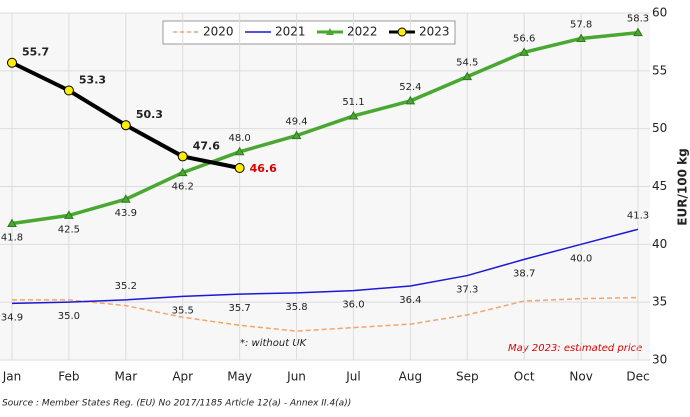 The width and height of the screenshot is (690, 417). Describe the element at coordinates (69, 316) in the screenshot. I see `value-label: 35.0` at that location.